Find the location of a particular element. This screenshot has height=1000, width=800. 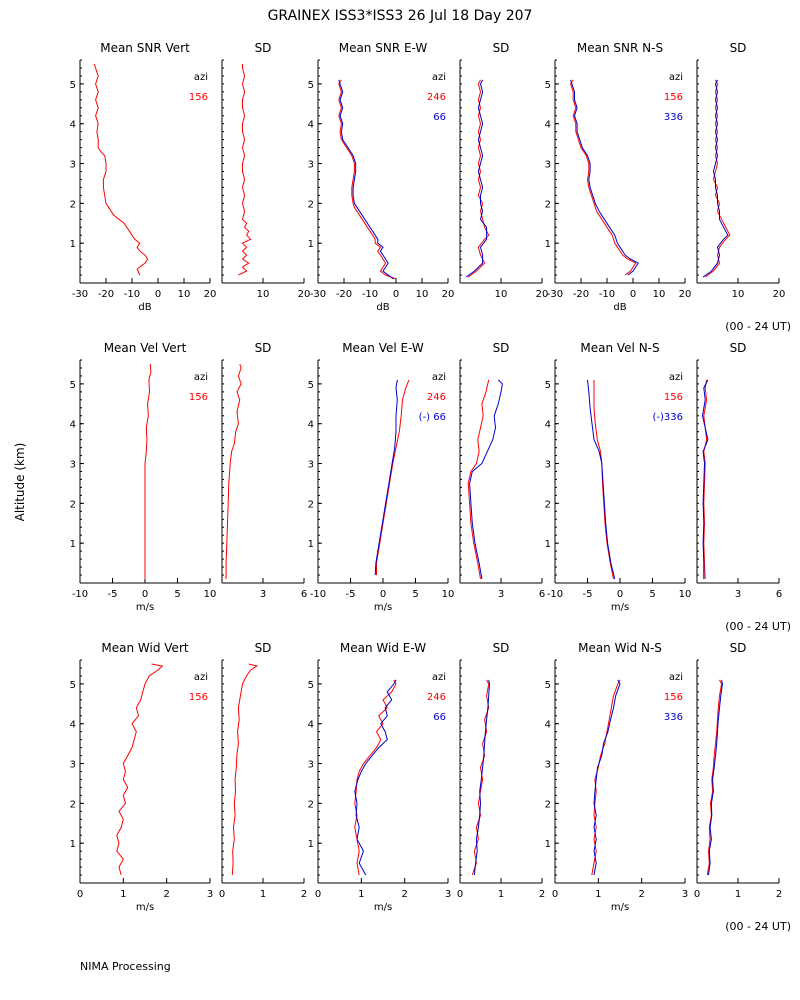

panel-1-5: SD 3 6 is located at coordinates (739, 470).